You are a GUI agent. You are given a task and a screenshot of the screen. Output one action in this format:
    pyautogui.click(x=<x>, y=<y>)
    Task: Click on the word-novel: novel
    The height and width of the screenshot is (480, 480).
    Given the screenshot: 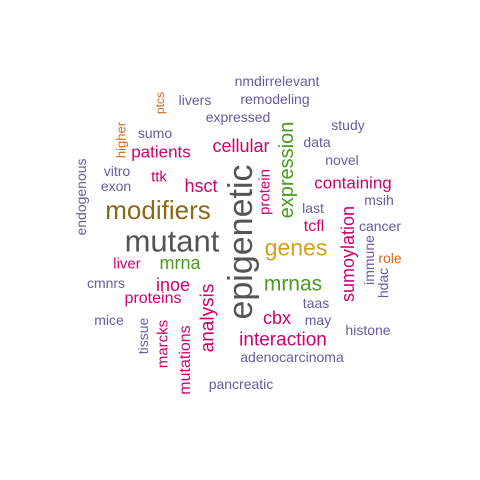 What is the action you would take?
    pyautogui.click(x=342, y=160)
    